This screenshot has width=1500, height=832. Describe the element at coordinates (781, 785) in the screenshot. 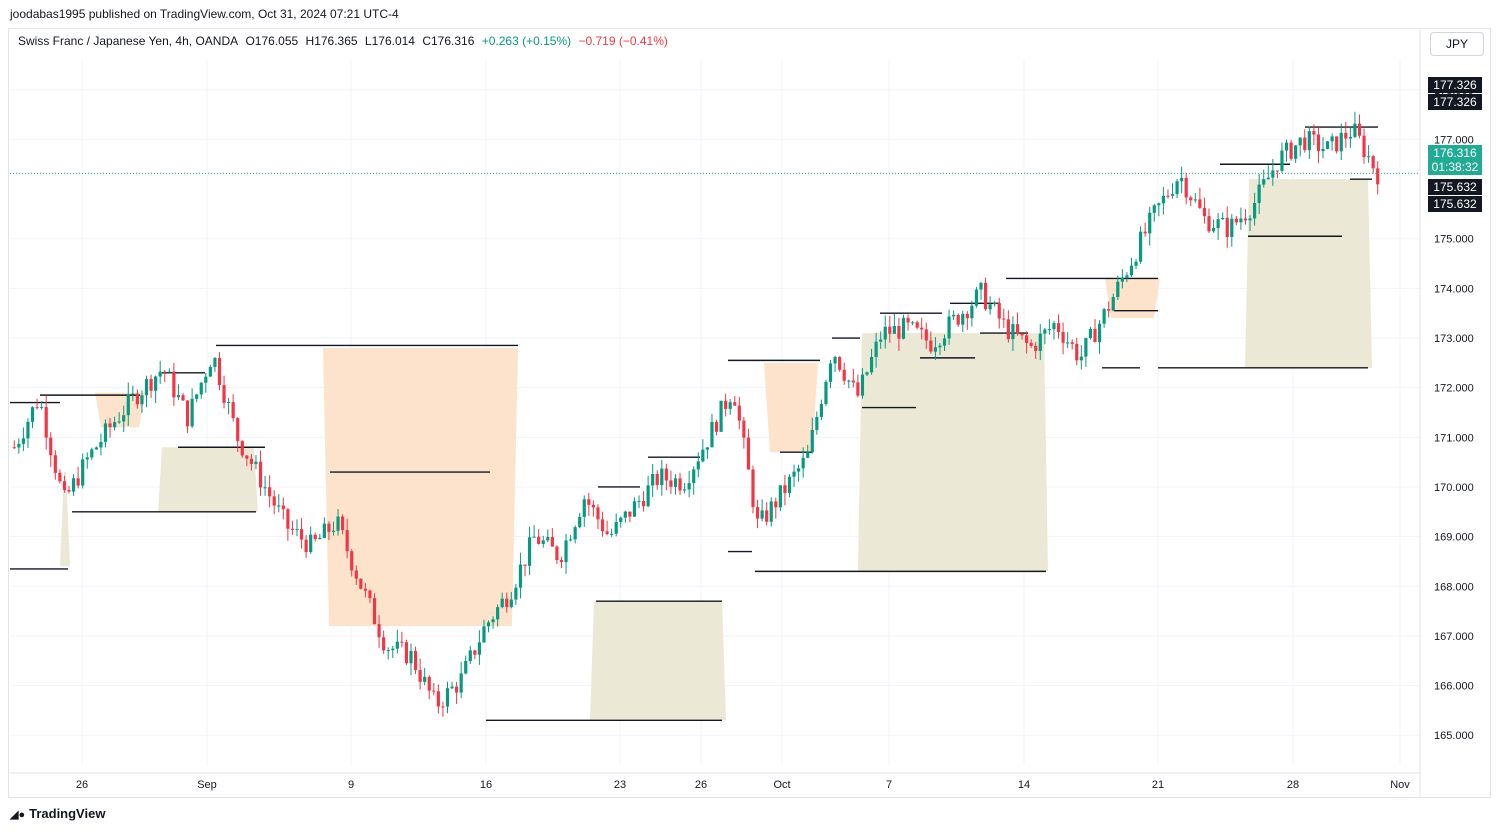

I see `time-axis-label: Oct` at that location.